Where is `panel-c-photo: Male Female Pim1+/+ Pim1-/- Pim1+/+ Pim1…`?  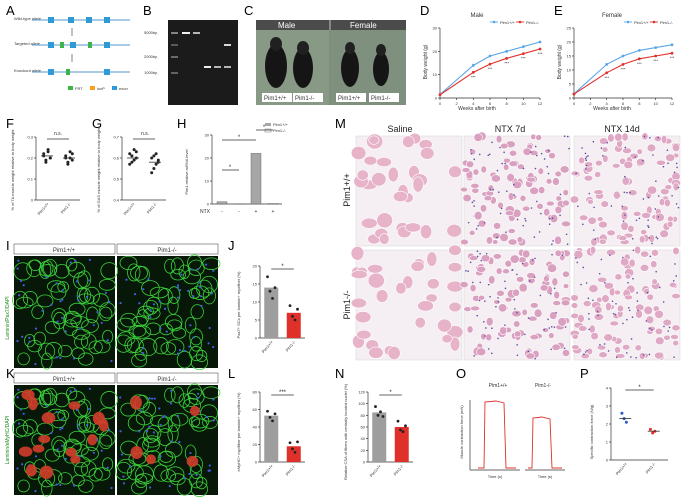 panel-c-photo: Male Female Pim1+/+ Pim1-/- Pim1+/+ Pim1… is located at coordinates (331, 62).